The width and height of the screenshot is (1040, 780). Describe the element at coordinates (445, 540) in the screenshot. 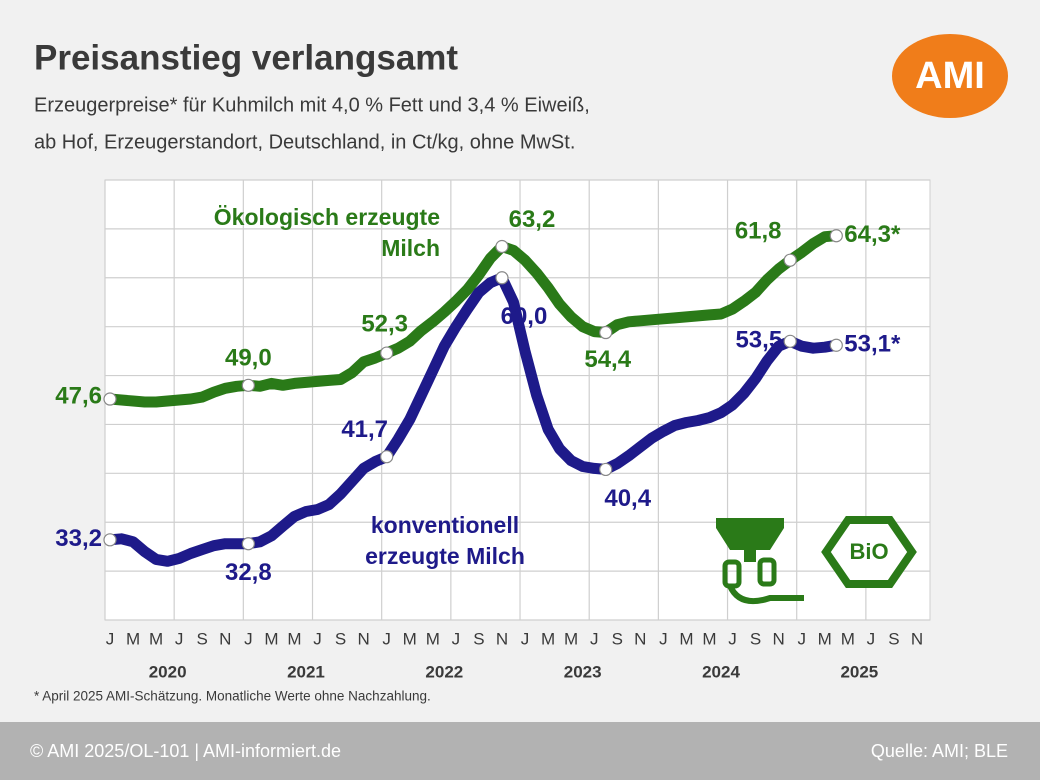

I see `legend-conventional: konventionell erzeugte Milch` at that location.